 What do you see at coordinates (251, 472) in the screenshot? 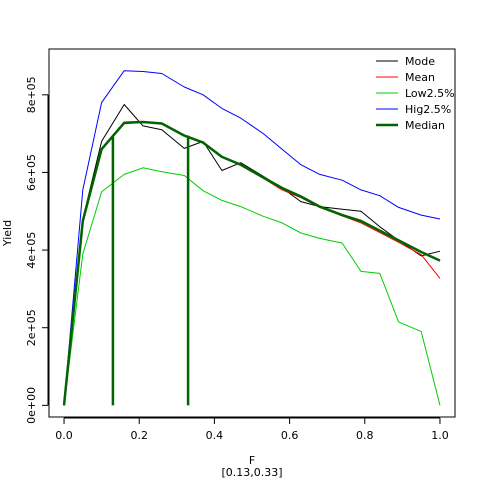
I see `x-axis-sublabel: [0.13,0.33]` at bounding box center [251, 472].